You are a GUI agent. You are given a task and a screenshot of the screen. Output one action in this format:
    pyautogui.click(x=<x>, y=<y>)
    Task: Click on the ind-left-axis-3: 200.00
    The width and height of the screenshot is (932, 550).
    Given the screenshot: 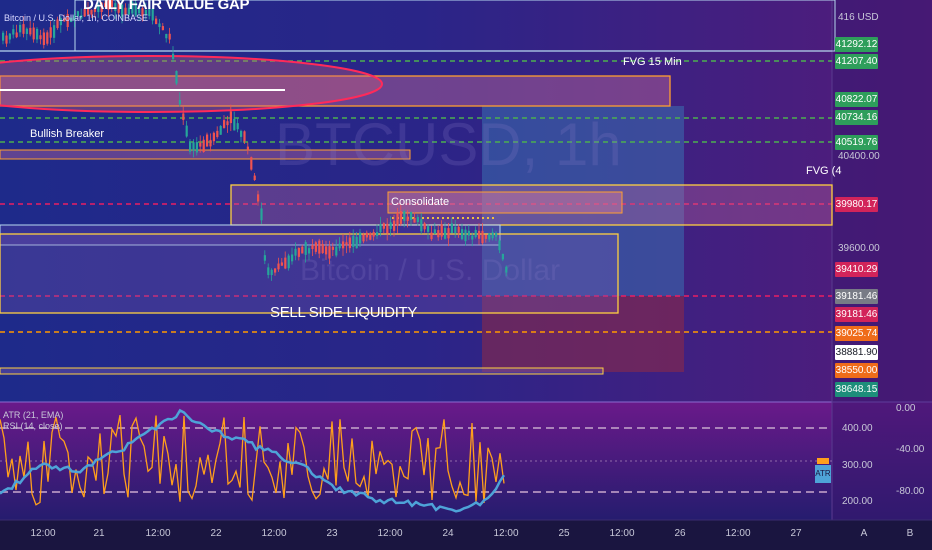 What is the action you would take?
    pyautogui.click(x=857, y=501)
    